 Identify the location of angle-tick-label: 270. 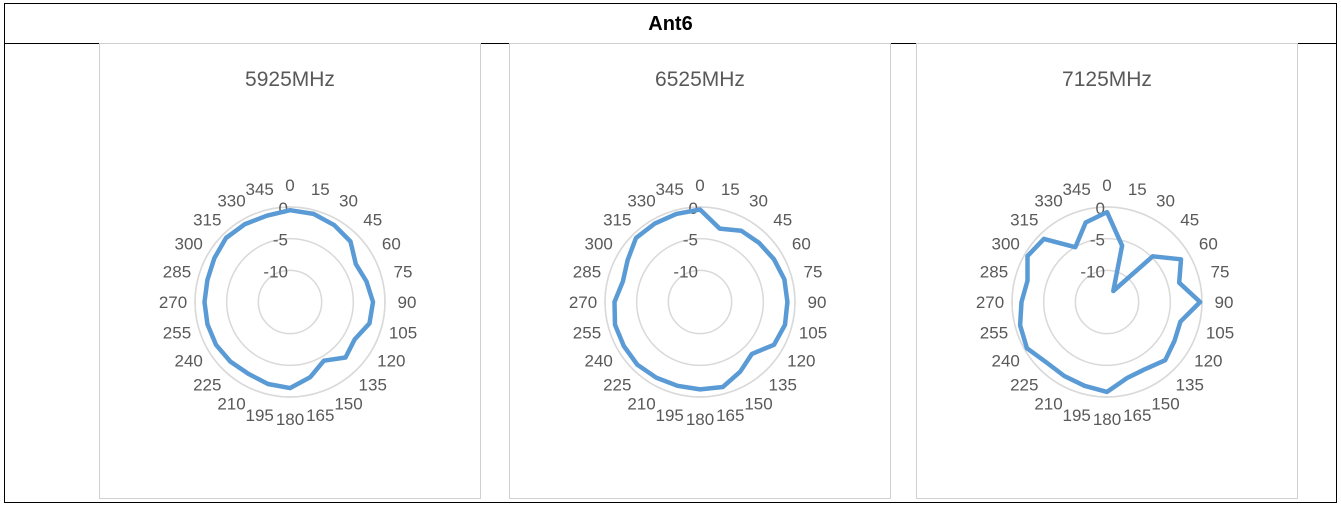
(990, 302).